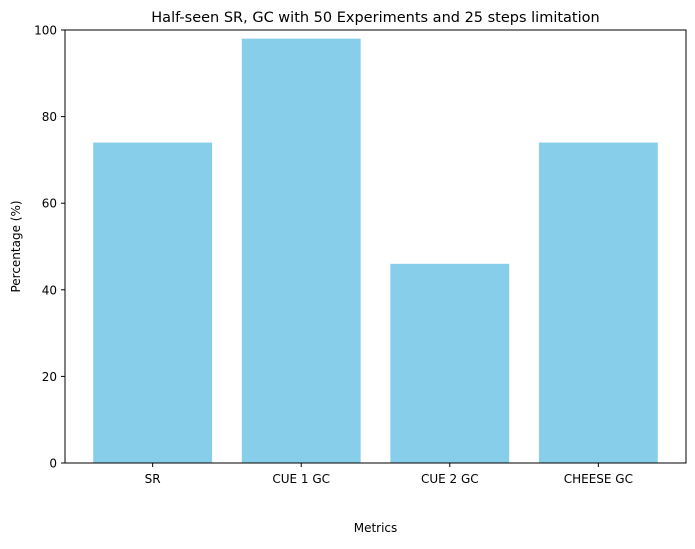 The image size is (695, 549). I want to click on x-axis-label: Metrics, so click(376, 528).